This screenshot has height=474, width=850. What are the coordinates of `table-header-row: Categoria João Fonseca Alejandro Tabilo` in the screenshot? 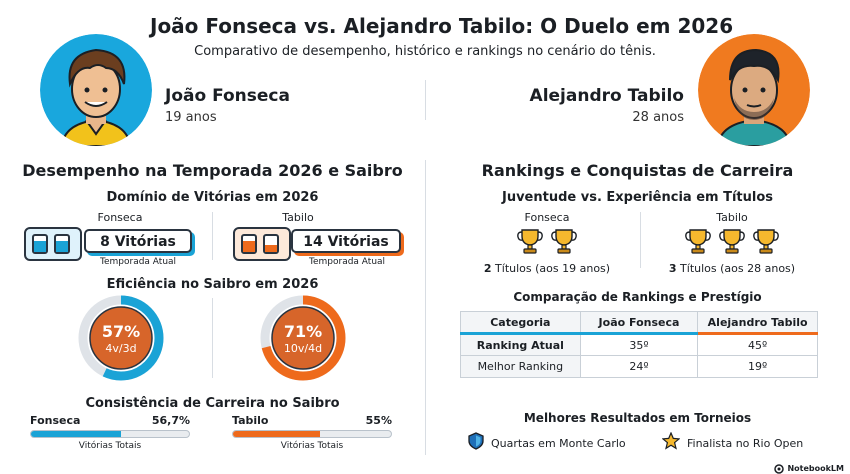 It's located at (639, 323).